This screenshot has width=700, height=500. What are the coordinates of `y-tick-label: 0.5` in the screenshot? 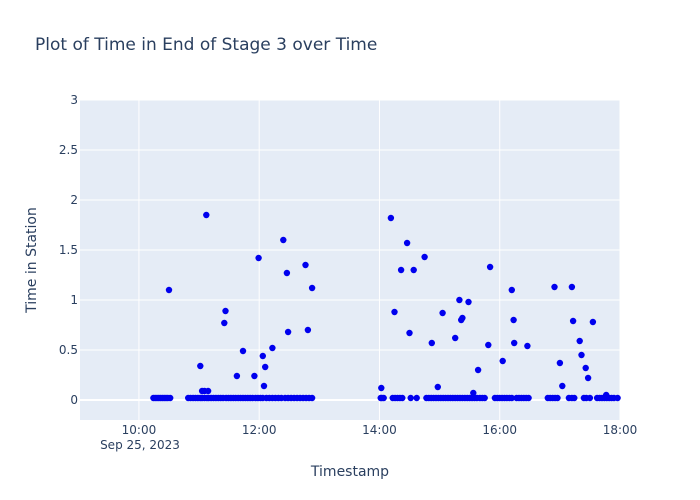 It's located at (68, 350).